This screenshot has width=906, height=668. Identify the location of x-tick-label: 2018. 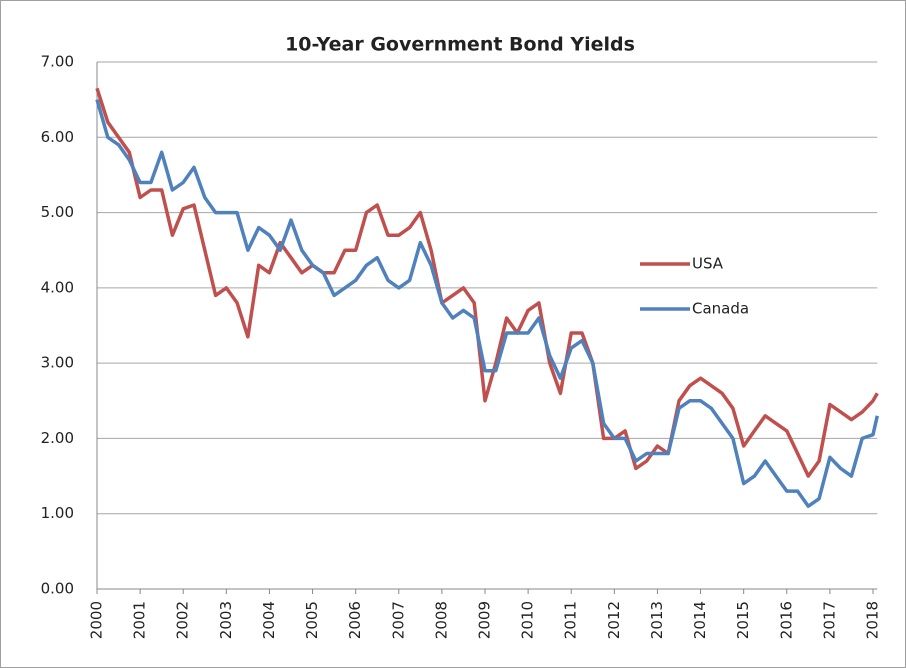
(873, 620).